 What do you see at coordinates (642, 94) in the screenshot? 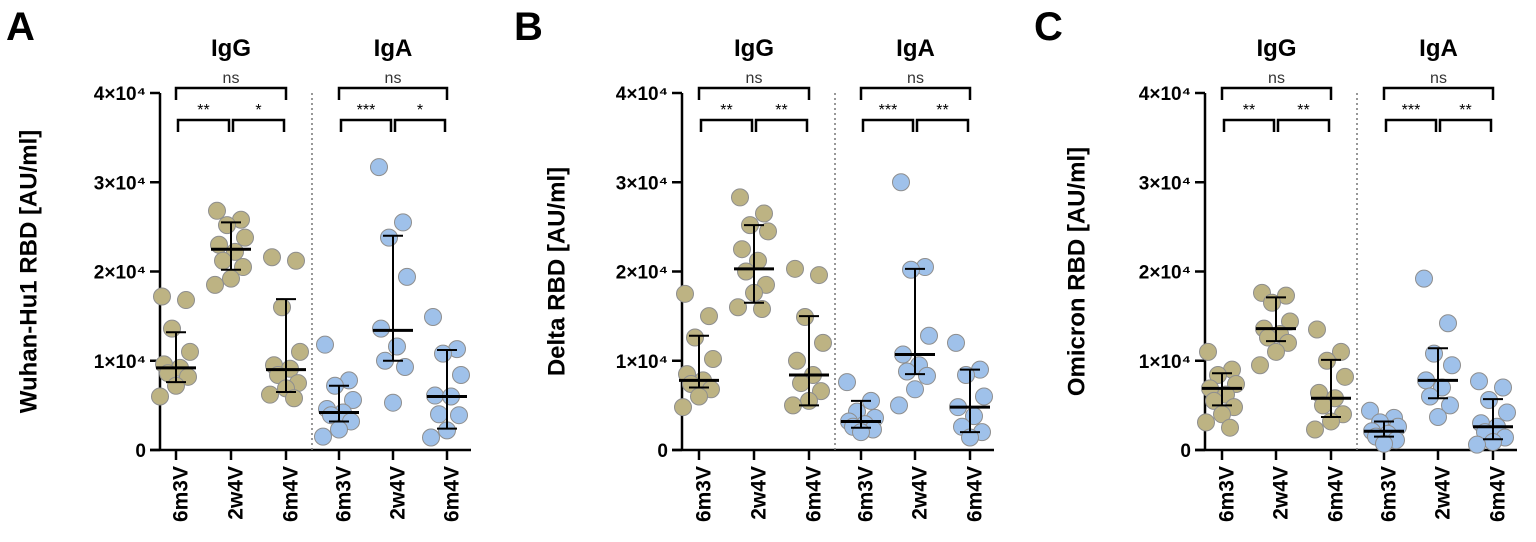
I see `y-tick-label: 4×10⁴` at bounding box center [642, 94].